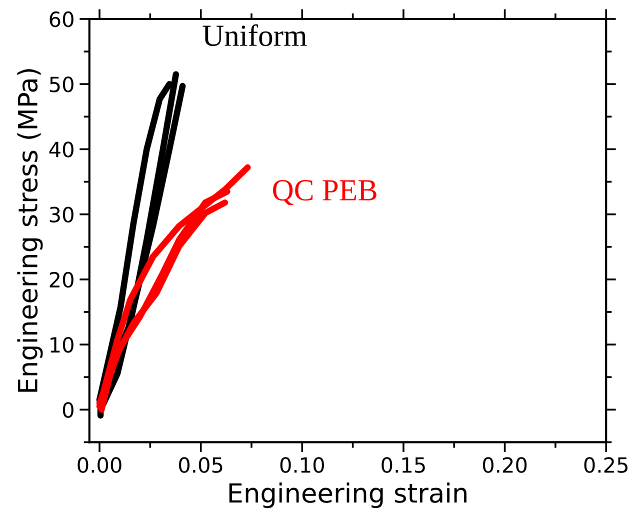 This screenshot has width=634, height=513. Describe the element at coordinates (30, 230) in the screenshot. I see `y-axis-title: Engineering stress (MPa)` at that location.